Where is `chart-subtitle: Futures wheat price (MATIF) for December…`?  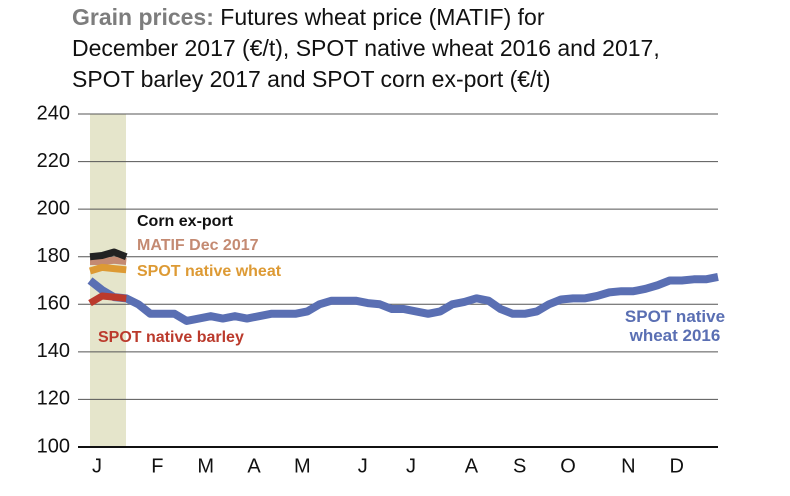
chart-subtitle: Futures wheat price (MATIF) for December… is located at coordinates (366, 48).